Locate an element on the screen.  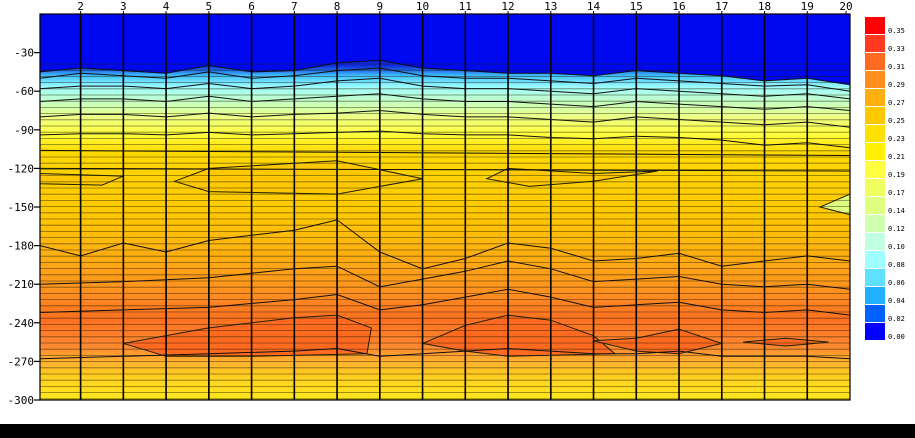
colorbar-label: 0.33 is located at coordinates (896, 49).